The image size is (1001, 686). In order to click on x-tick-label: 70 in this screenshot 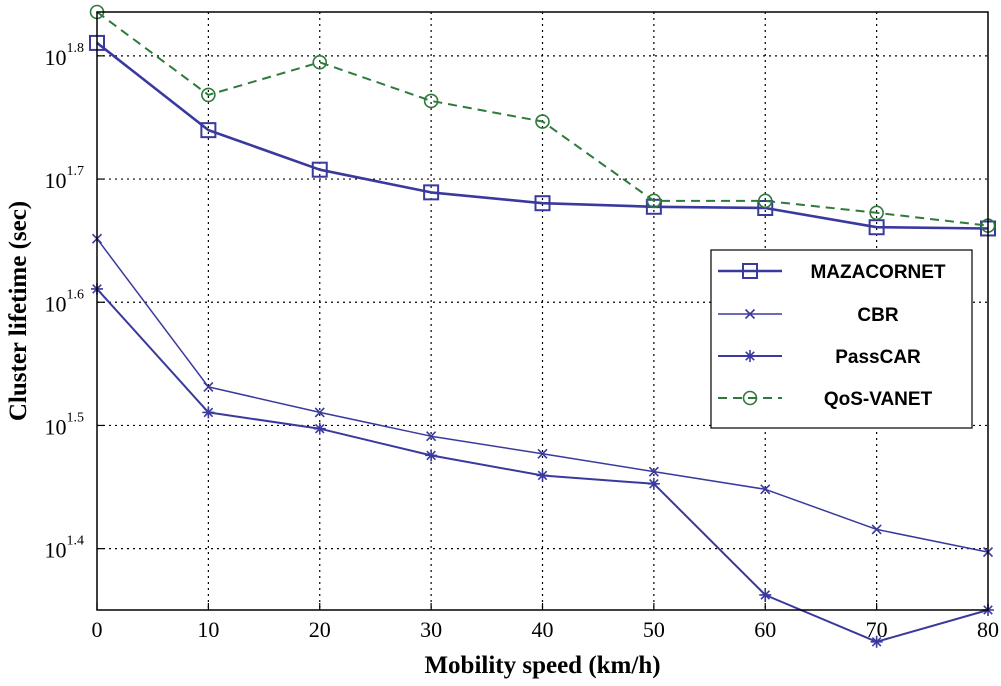, I will do `click(877, 629)`.